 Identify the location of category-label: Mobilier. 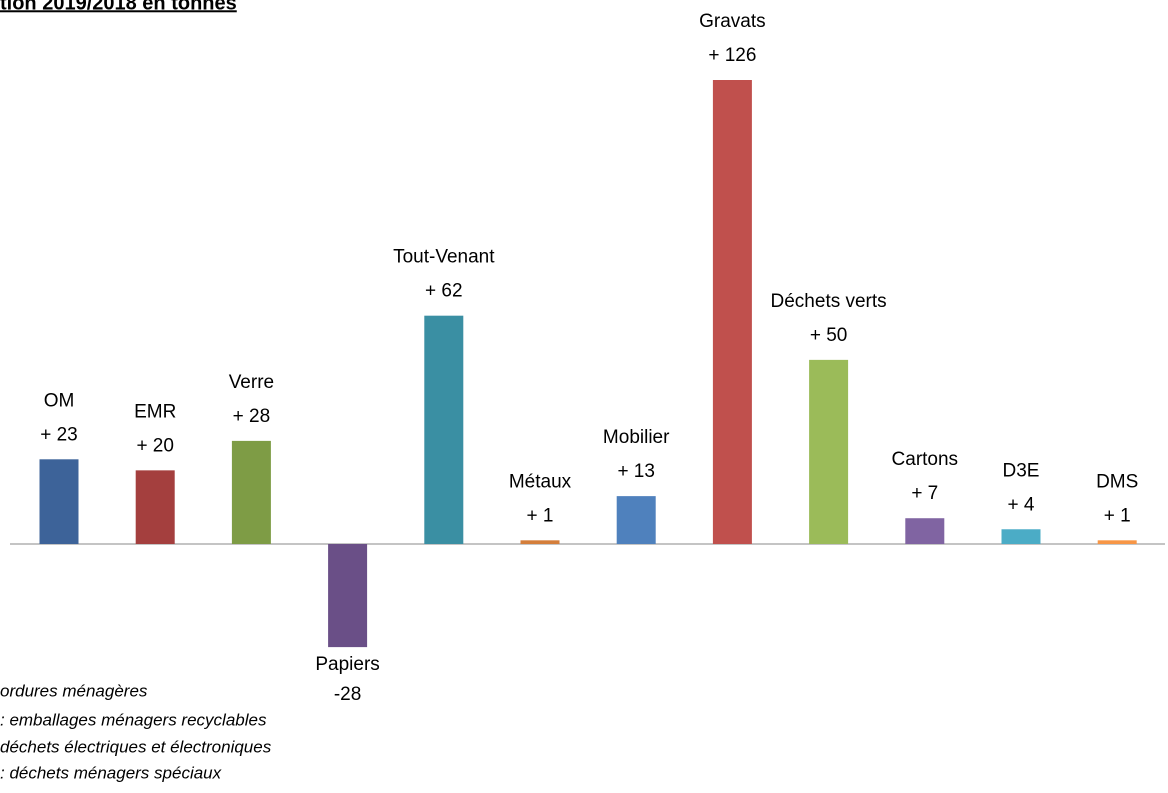
(636, 437).